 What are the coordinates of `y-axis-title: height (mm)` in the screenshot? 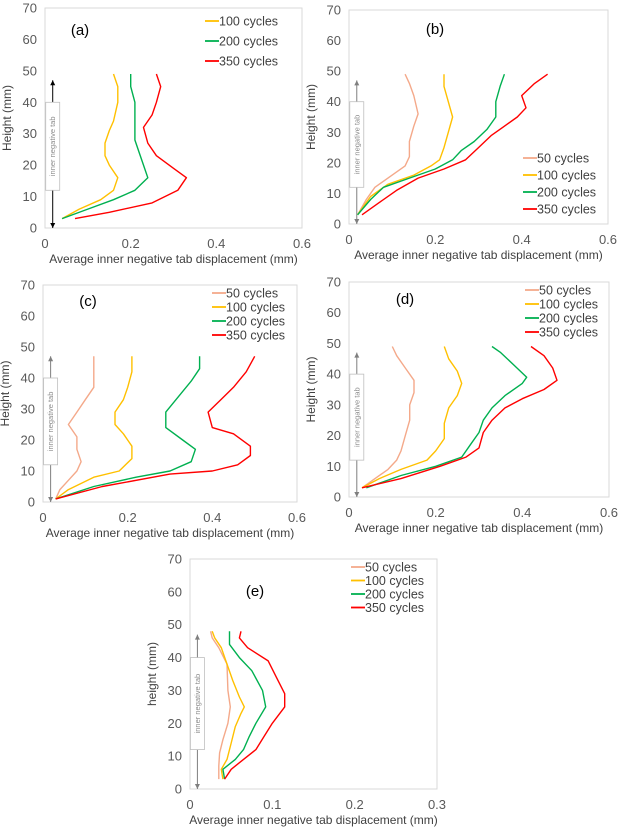 It's located at (152, 674).